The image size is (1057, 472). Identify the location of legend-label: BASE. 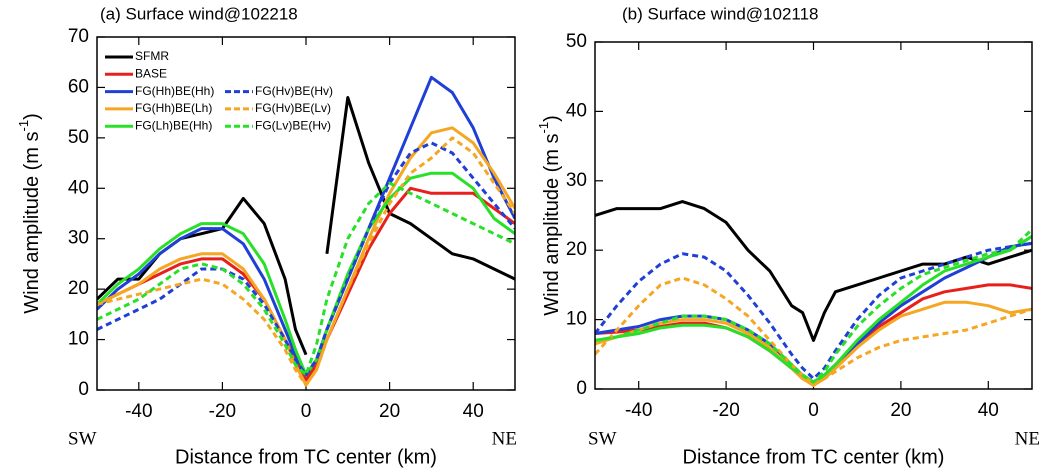
(151, 73).